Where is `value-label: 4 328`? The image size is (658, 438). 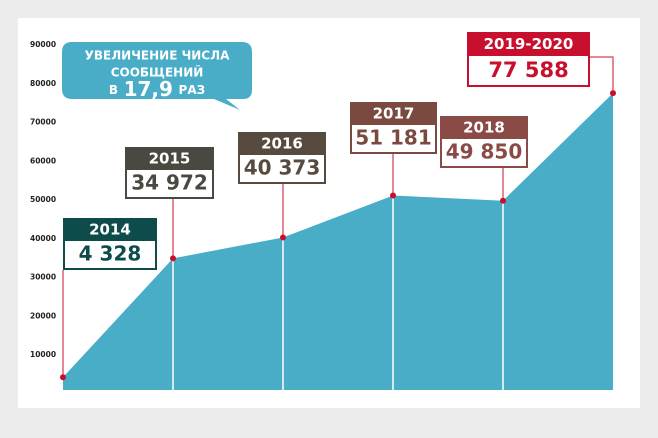 value-label: 4 328 is located at coordinates (110, 254).